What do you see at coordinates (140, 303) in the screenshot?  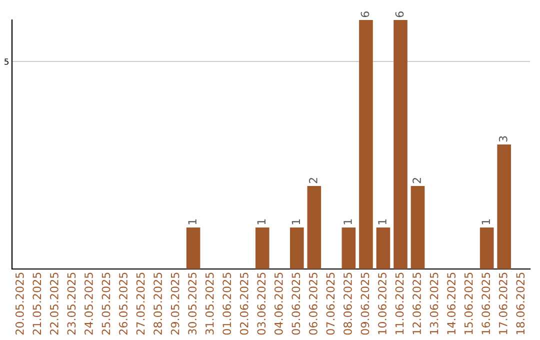 I see `x-tick-label: 27.05.2025` at bounding box center [140, 303].